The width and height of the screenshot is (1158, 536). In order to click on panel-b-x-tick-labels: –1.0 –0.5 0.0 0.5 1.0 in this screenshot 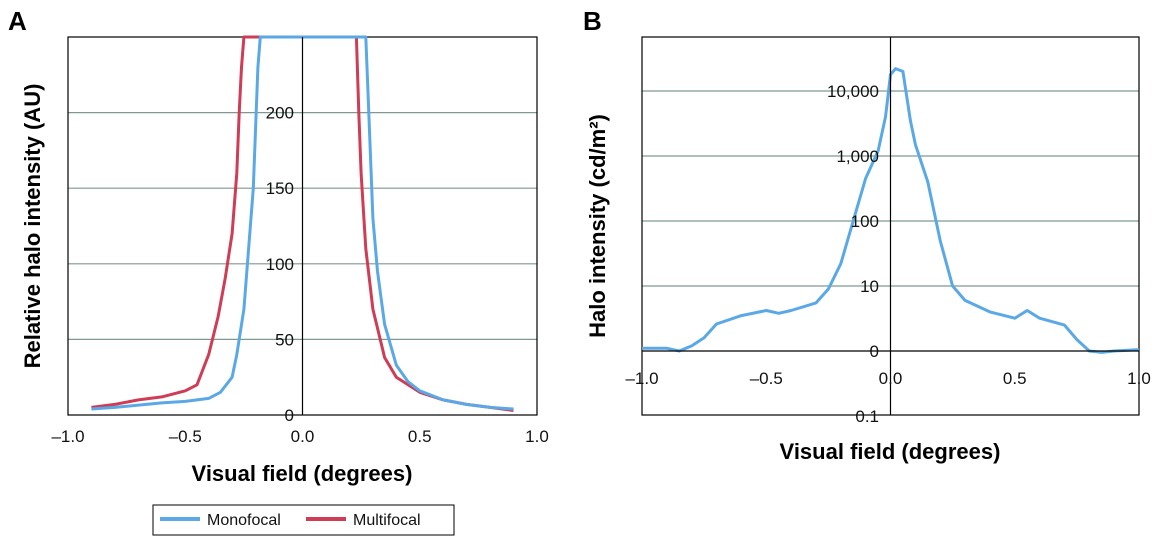, I will do `click(887, 378)`.